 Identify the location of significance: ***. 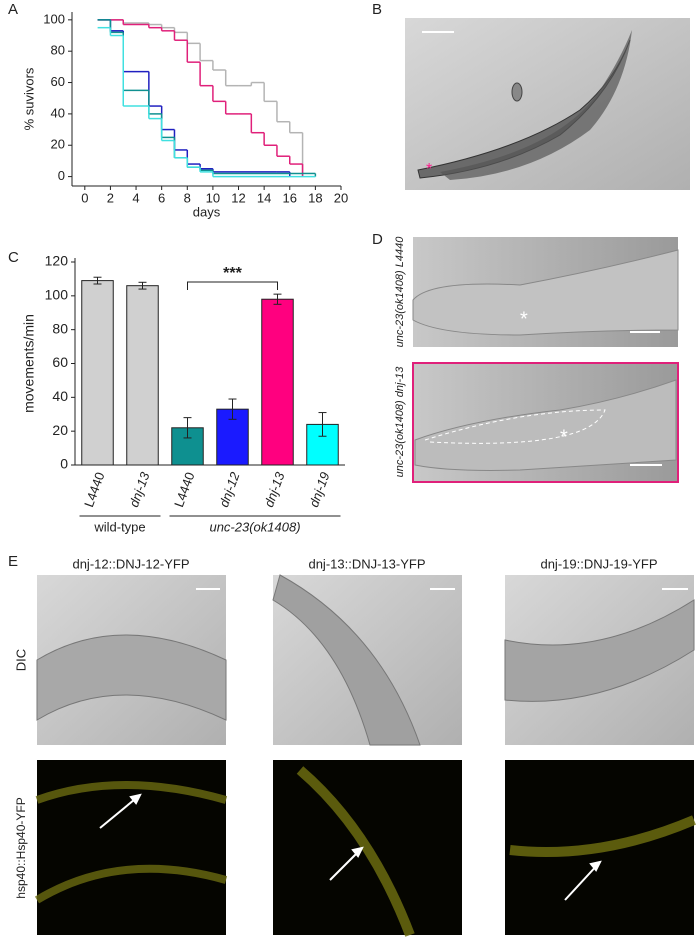
(232, 273).